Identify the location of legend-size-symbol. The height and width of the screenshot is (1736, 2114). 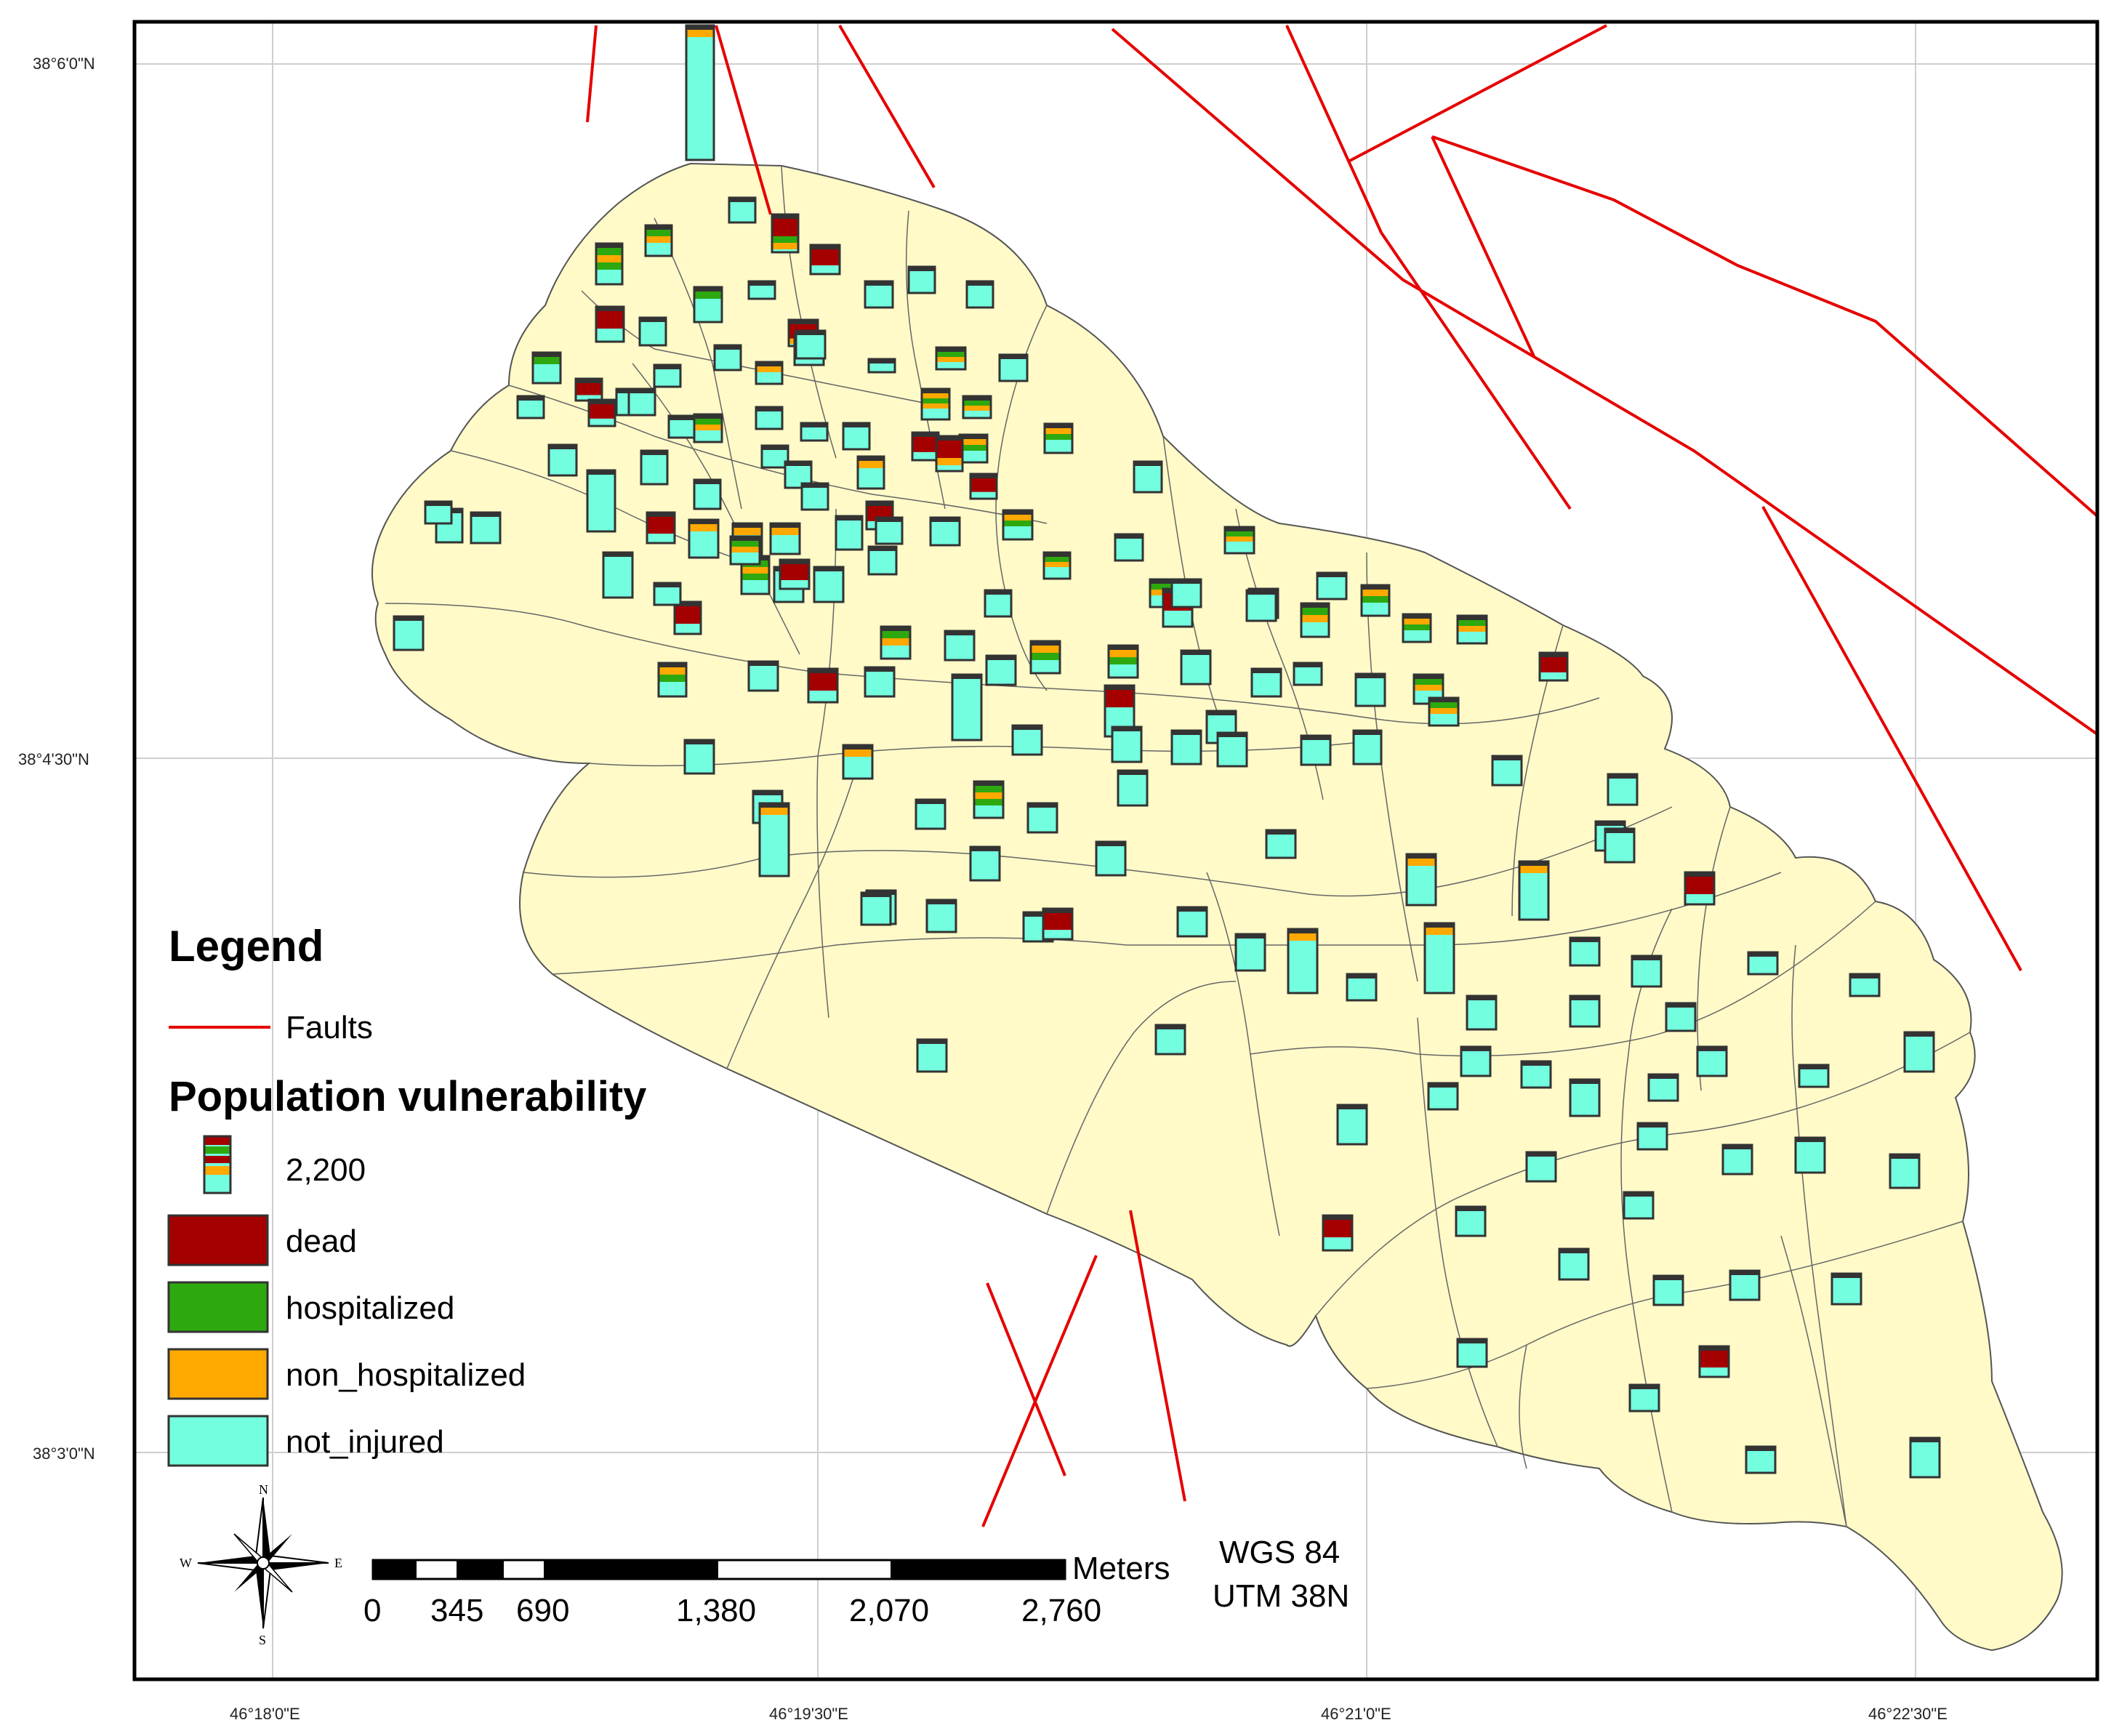
(217, 1164).